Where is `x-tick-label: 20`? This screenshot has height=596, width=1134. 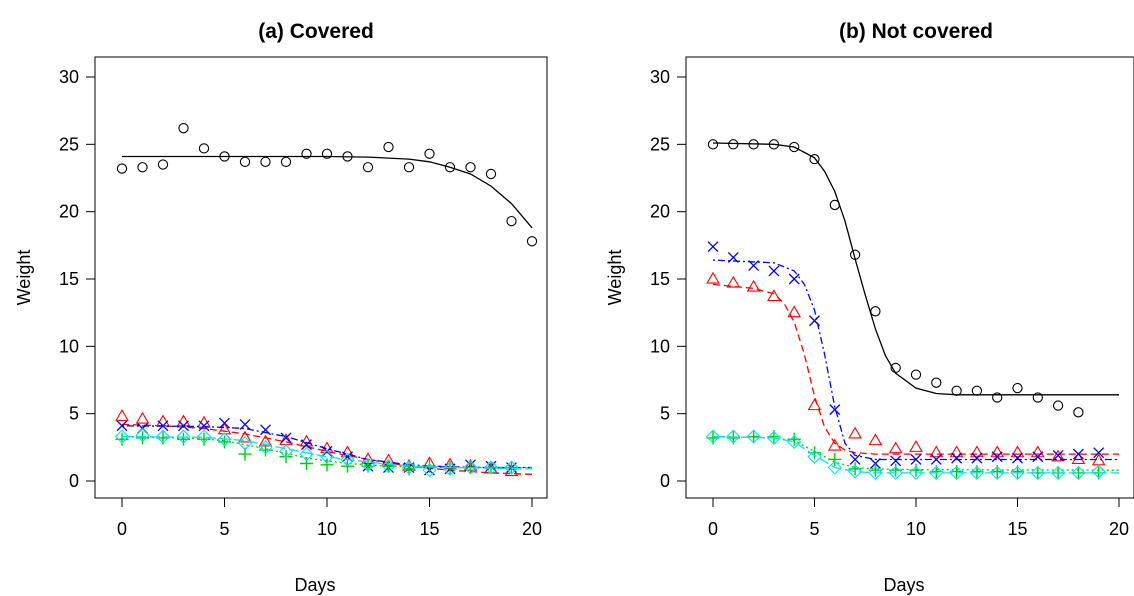 x-tick-label: 20 is located at coordinates (532, 529).